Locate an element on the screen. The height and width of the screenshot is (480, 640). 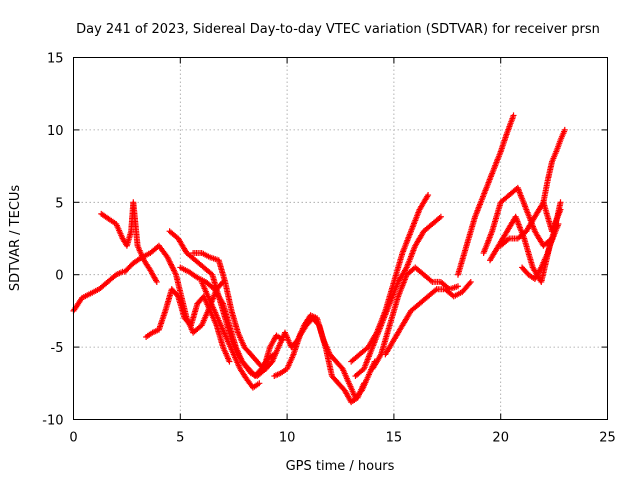
y-tick-label: 0 is located at coordinates (59, 276).